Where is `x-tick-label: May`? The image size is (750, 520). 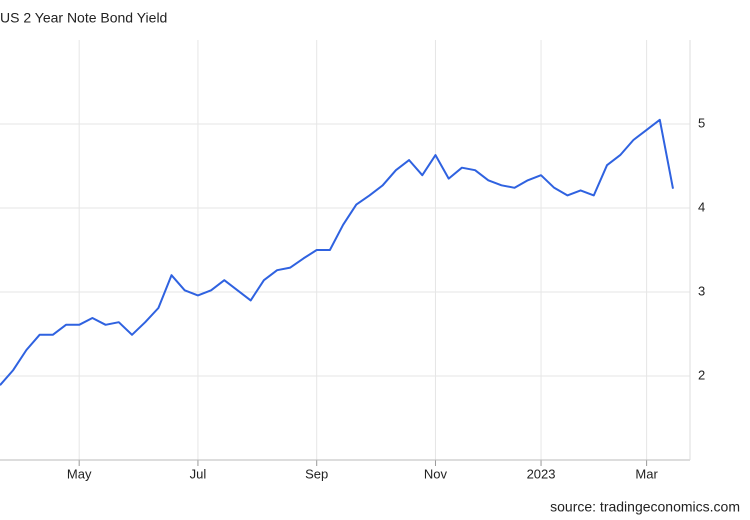 x-tick-label: May is located at coordinates (79, 473).